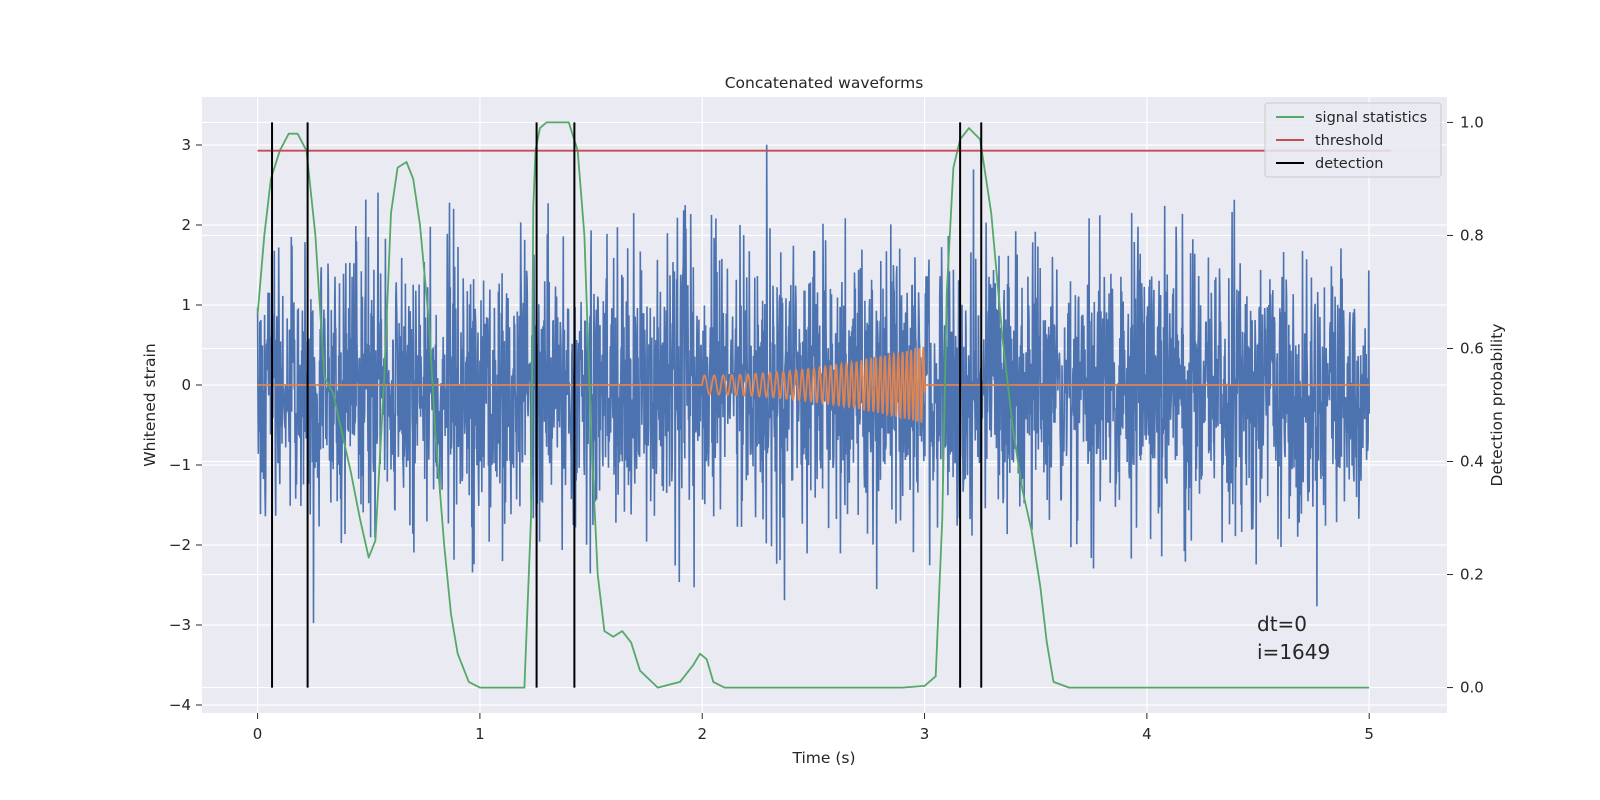 The width and height of the screenshot is (1600, 800). Describe the element at coordinates (1472, 575) in the screenshot. I see `y2-tick-label: 0.2` at that location.